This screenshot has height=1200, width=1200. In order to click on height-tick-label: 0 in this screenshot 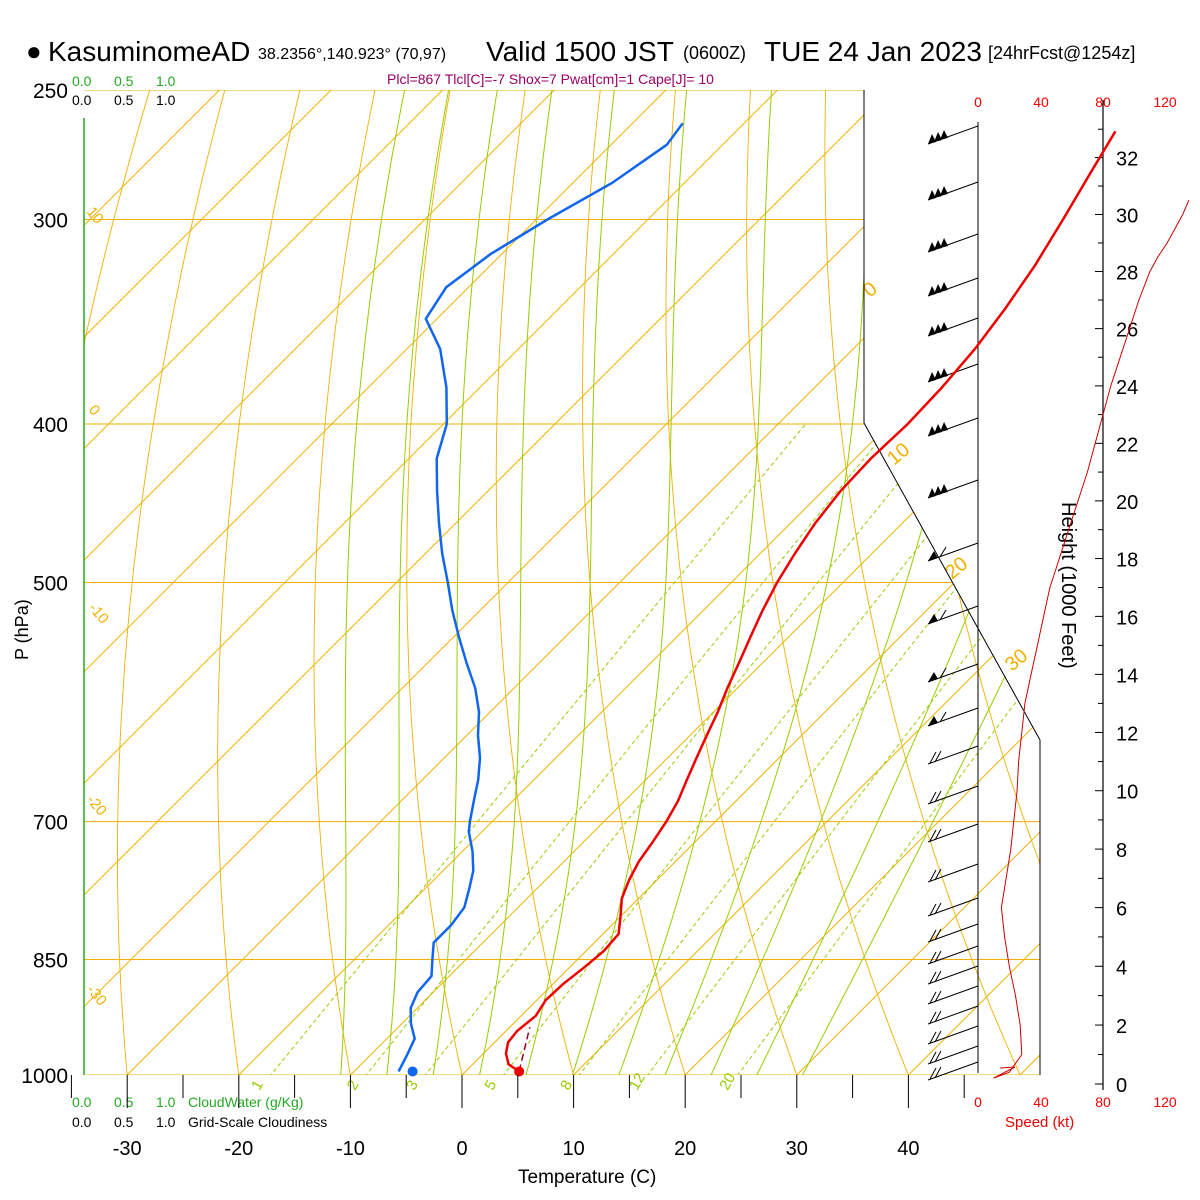, I will do `click(1121, 1086)`.